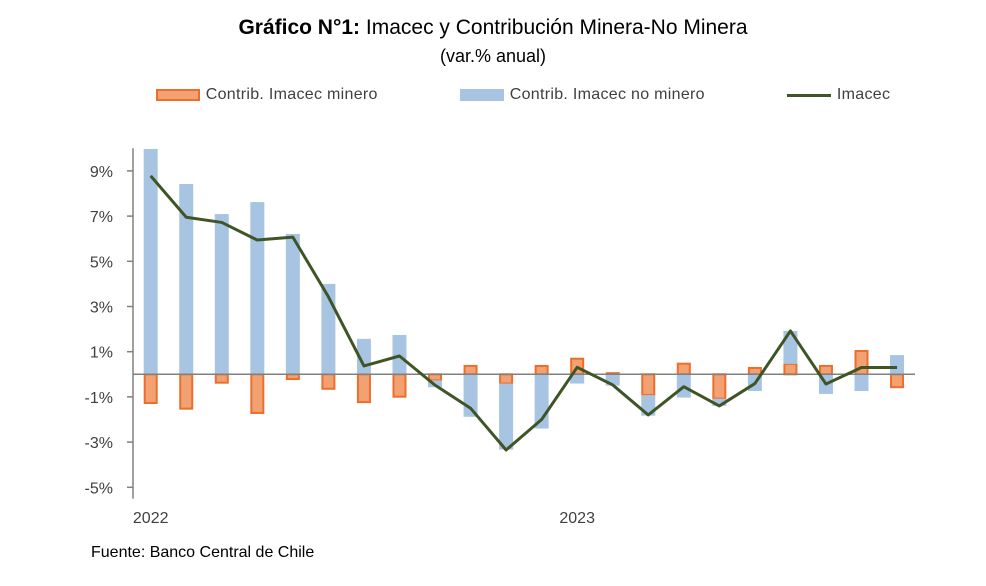 This screenshot has width=986, height=586. What do you see at coordinates (101, 308) in the screenshot?
I see `y-tick-label: 3%` at bounding box center [101, 308].